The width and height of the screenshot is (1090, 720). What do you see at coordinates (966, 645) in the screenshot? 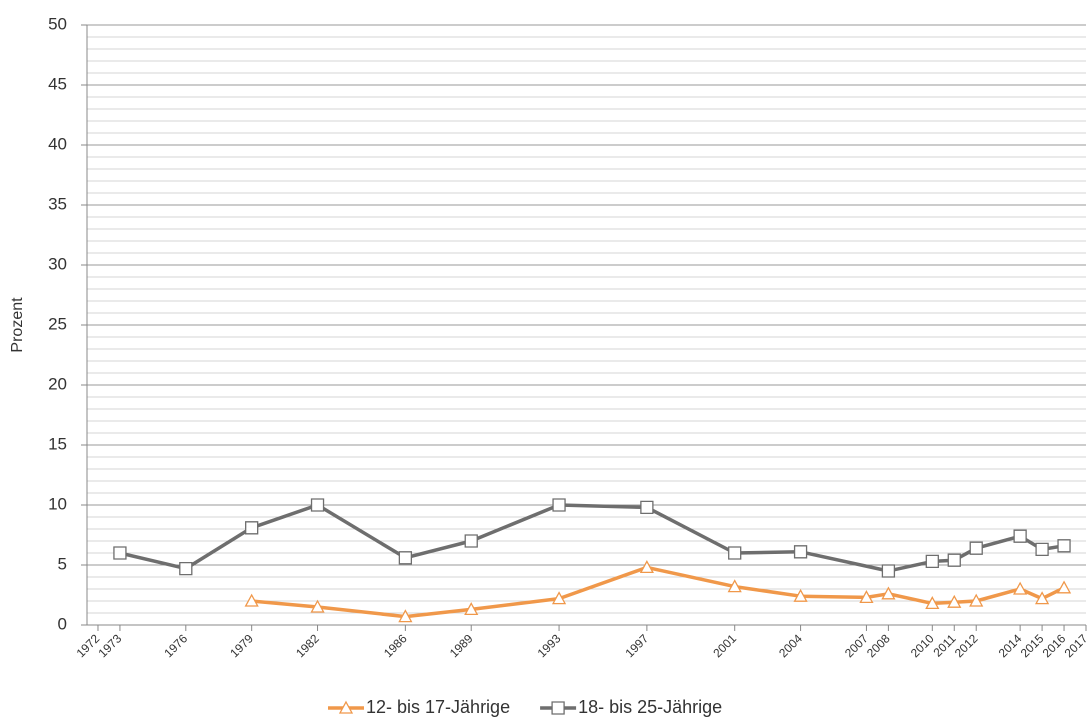
I see `x-tick-label: 2012` at bounding box center [966, 645].